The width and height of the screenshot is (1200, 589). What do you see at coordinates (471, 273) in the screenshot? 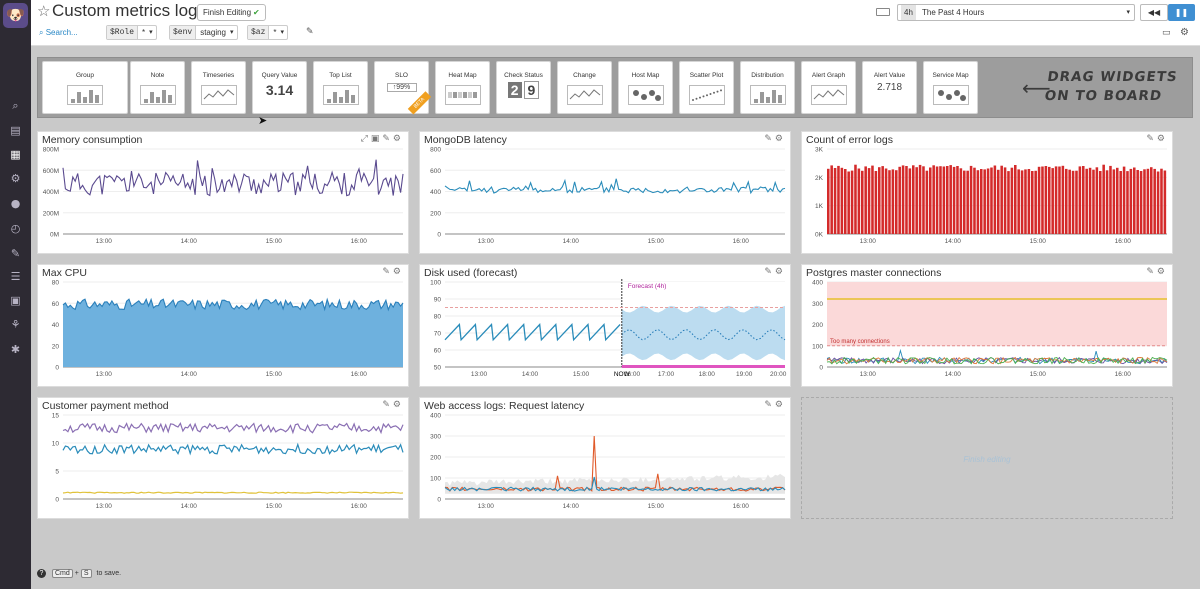
I see `widget-title: Disk used (forecast)` at bounding box center [471, 273].